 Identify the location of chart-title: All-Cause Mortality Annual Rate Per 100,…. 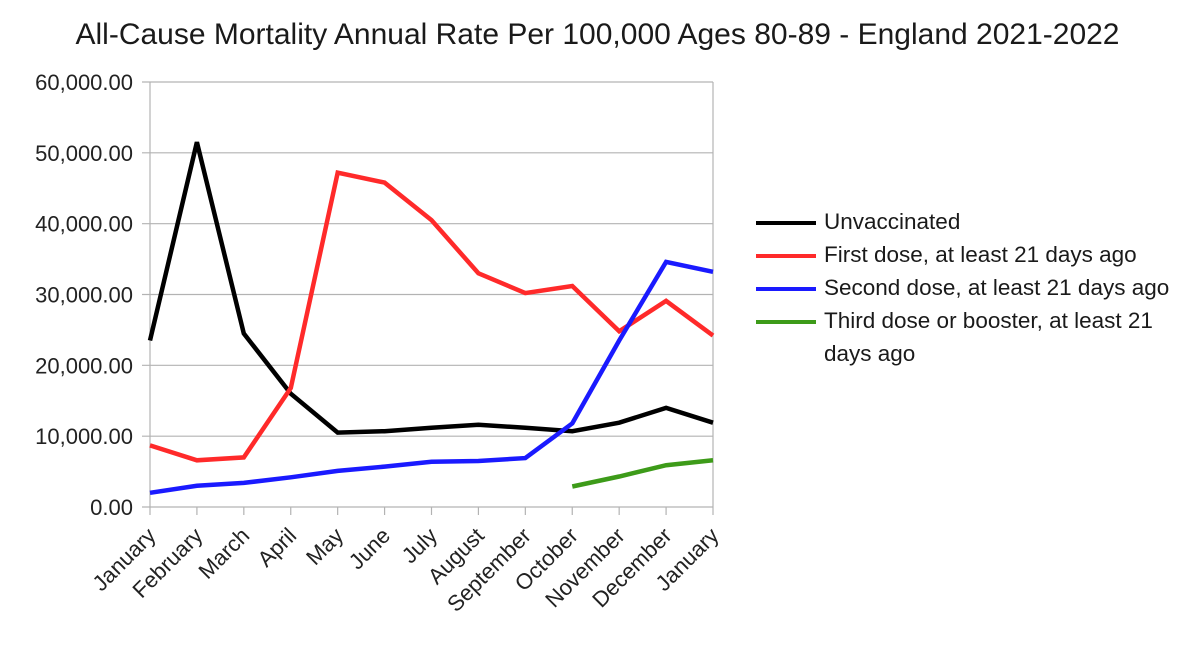
(597, 34).